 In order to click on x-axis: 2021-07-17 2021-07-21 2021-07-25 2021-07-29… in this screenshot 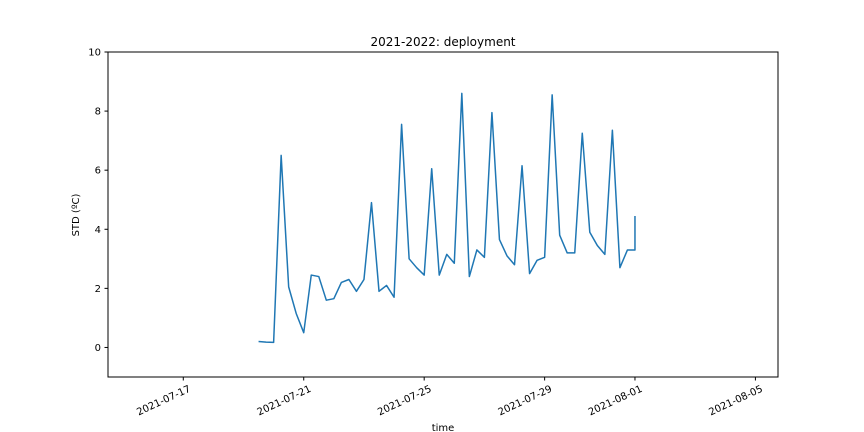, I will do `click(450, 398)`.